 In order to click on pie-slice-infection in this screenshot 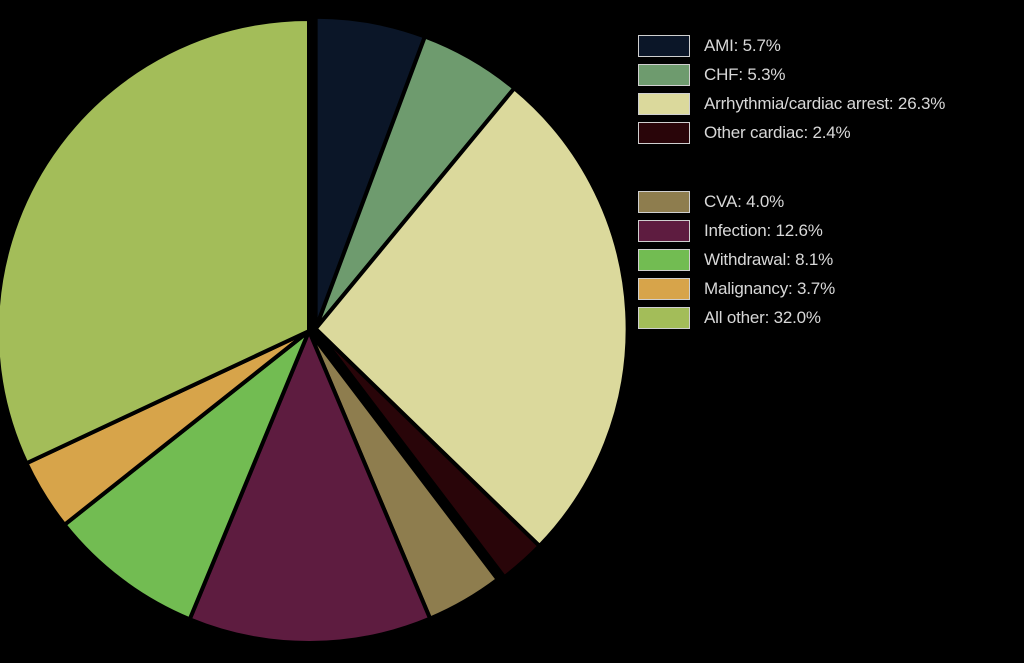, I will do `click(310, 485)`.